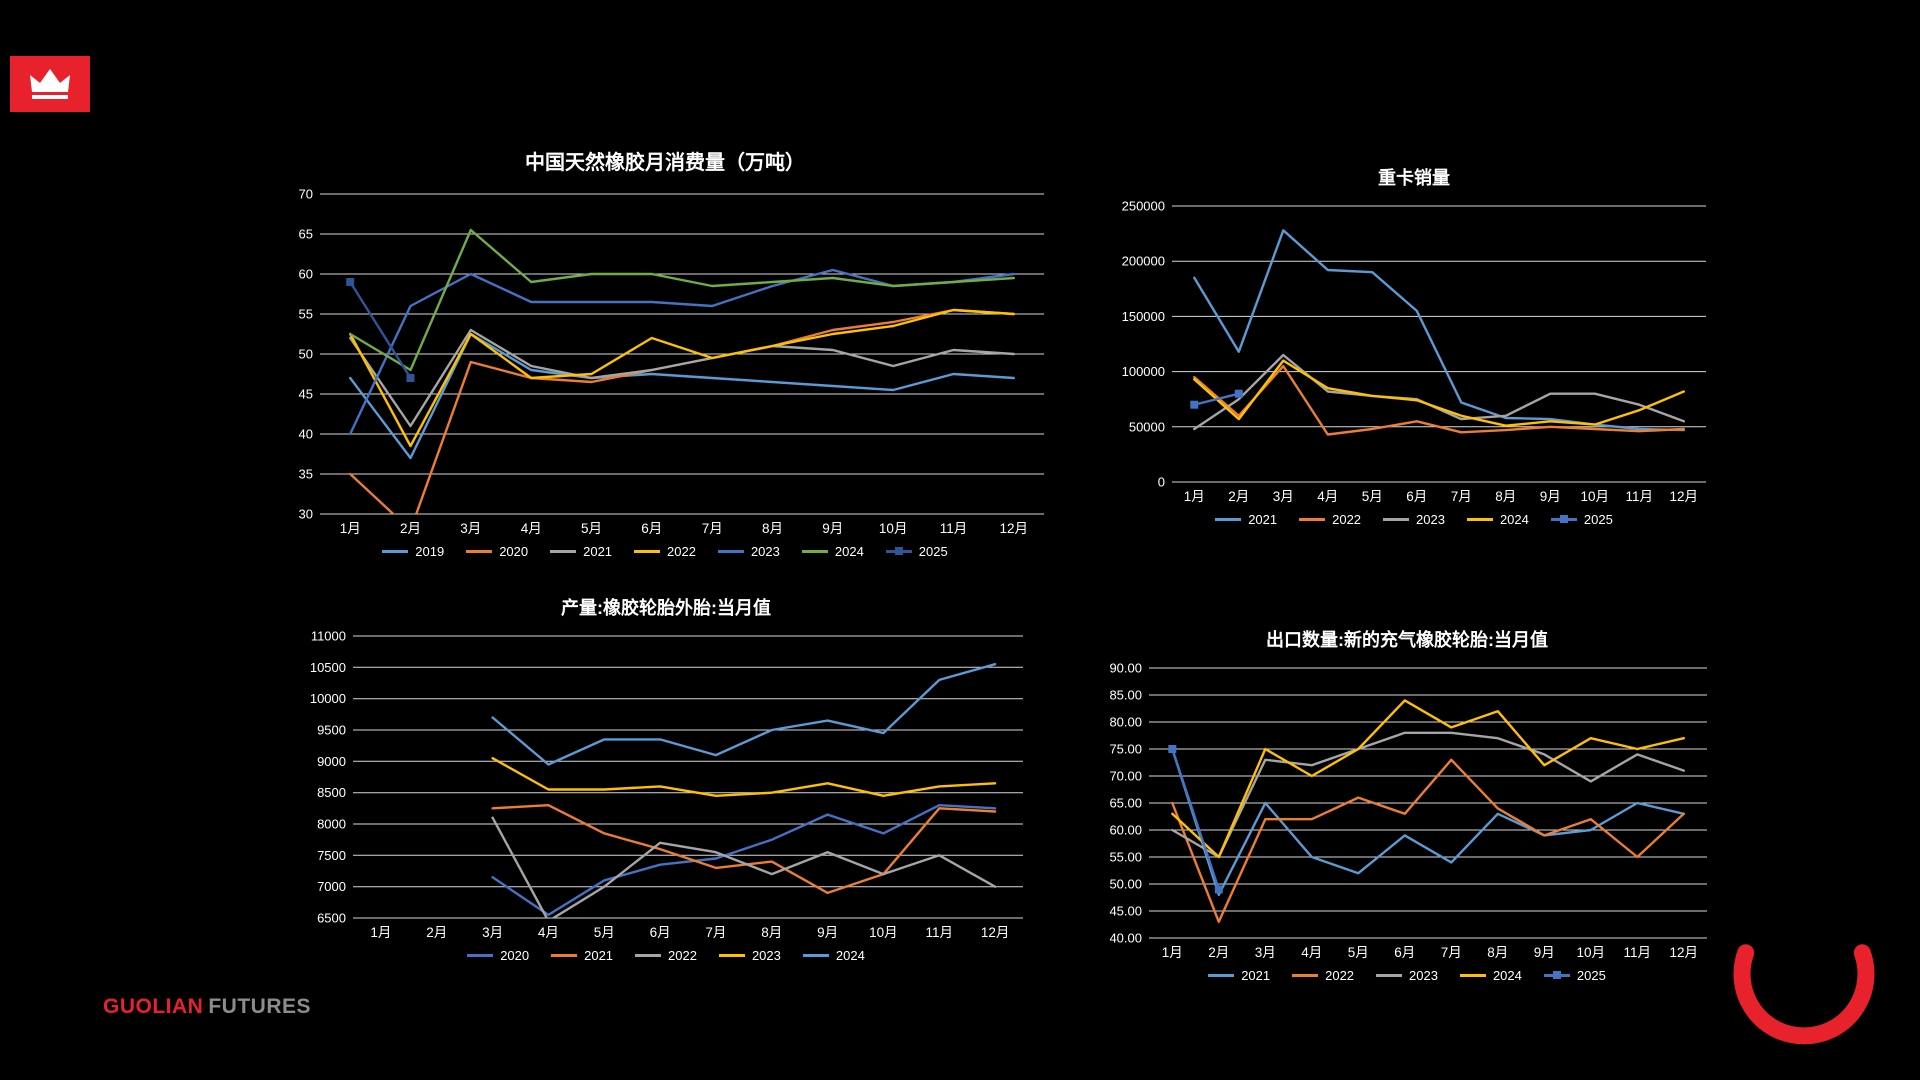 This screenshot has height=1080, width=1920. Describe the element at coordinates (331, 824) in the screenshot. I see `y-tick-label: 8000` at that location.